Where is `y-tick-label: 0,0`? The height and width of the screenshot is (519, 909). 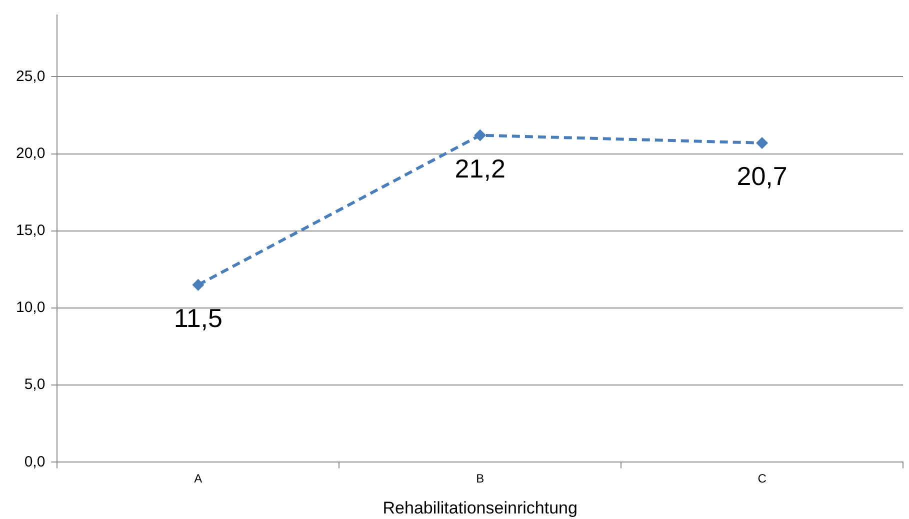
y-tick-label: 0,0 is located at coordinates (35, 461).